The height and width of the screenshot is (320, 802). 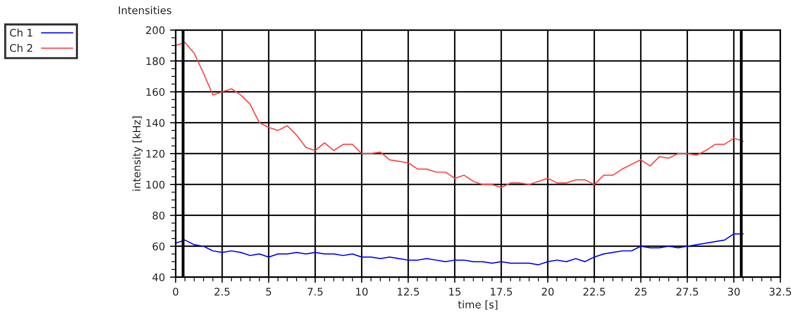 I want to click on x-tick-label: 2.5, so click(x=222, y=292).